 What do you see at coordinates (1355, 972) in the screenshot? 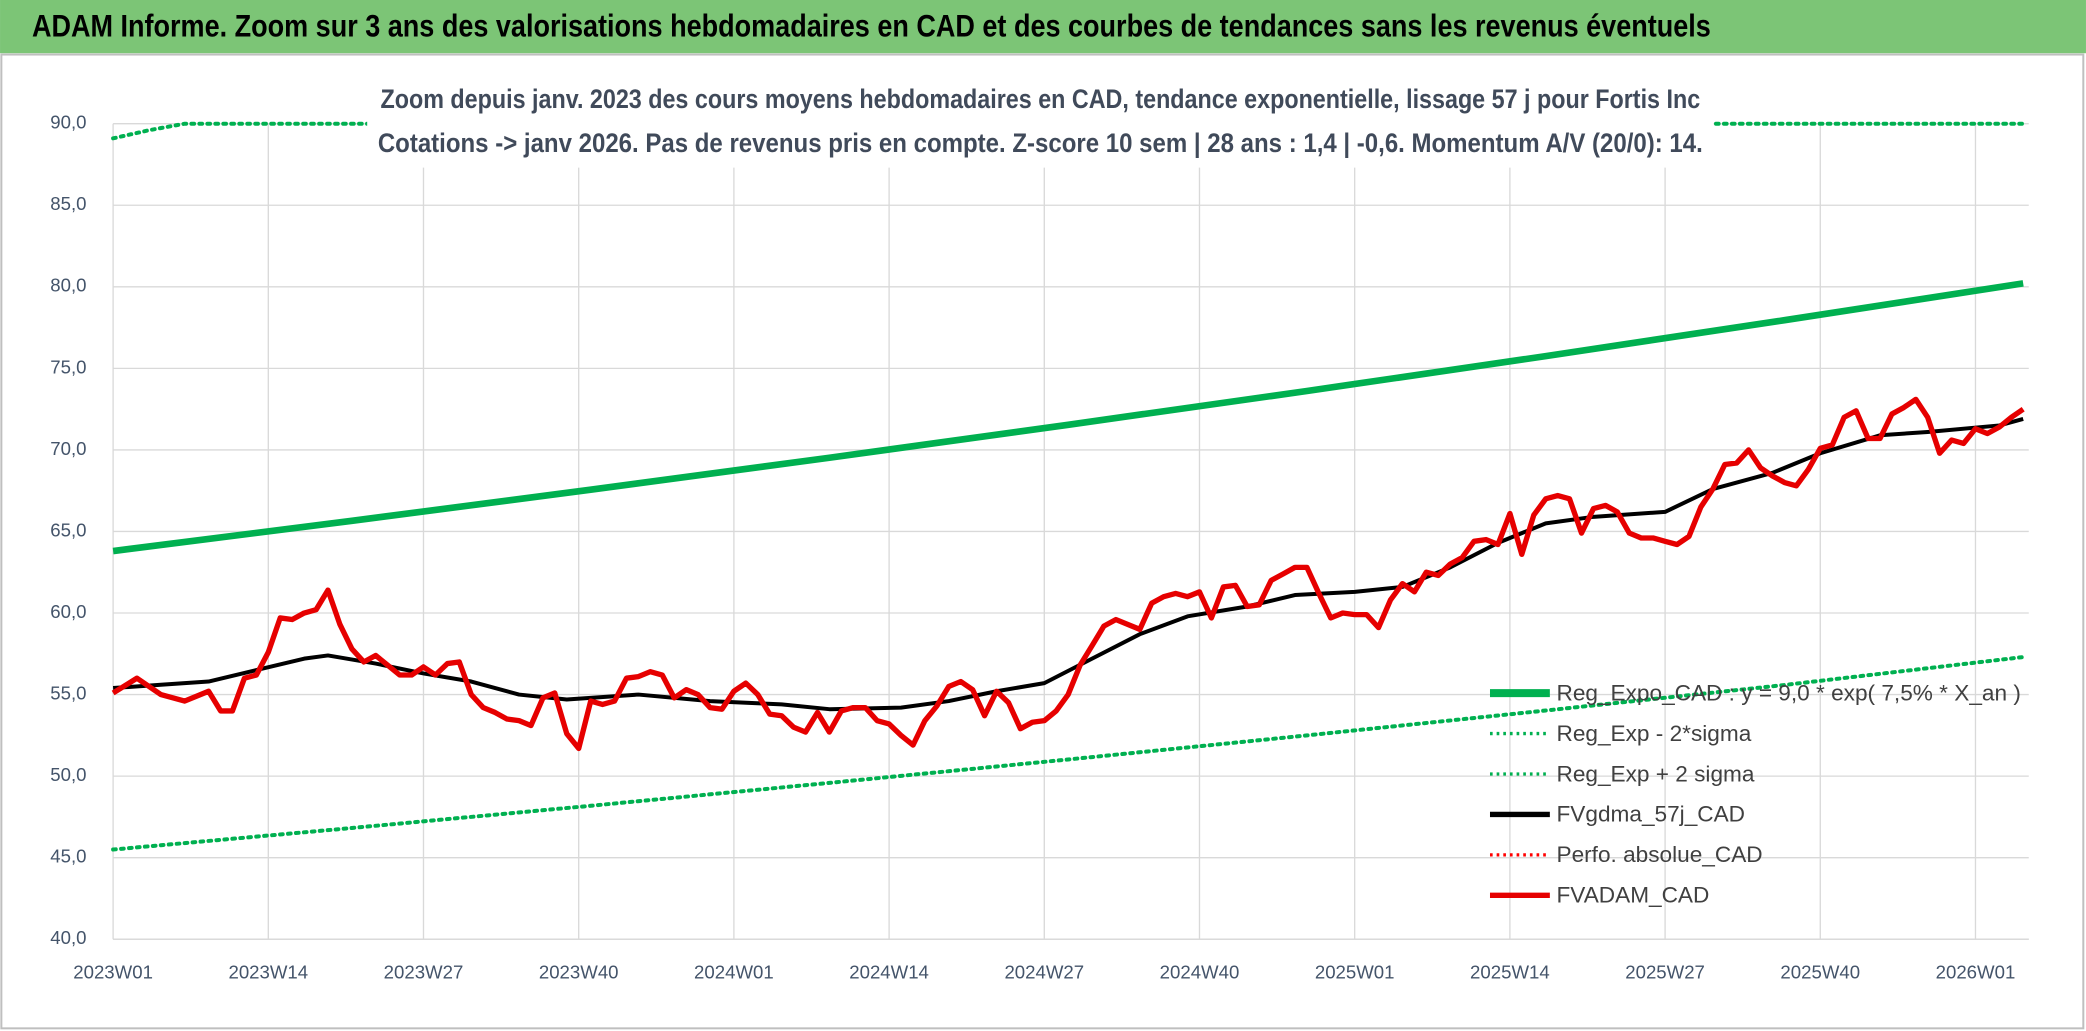
I see `x-tick-label: 2025W01` at bounding box center [1355, 972].